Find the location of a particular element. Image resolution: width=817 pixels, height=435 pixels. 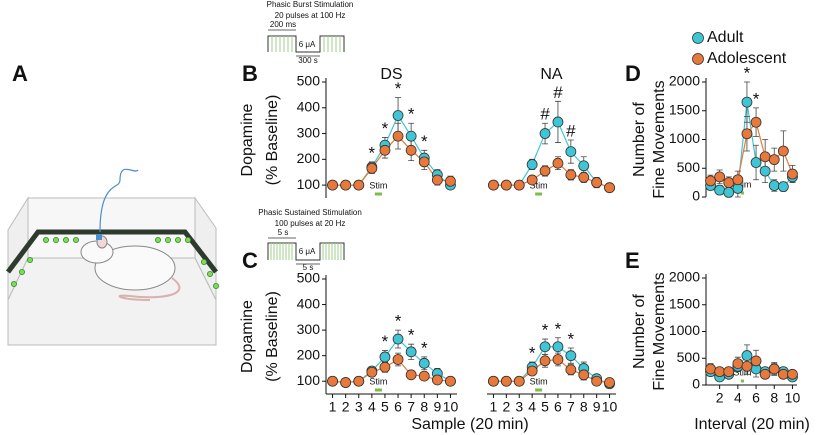

dimension-lines is located at coordinates (294, 251).